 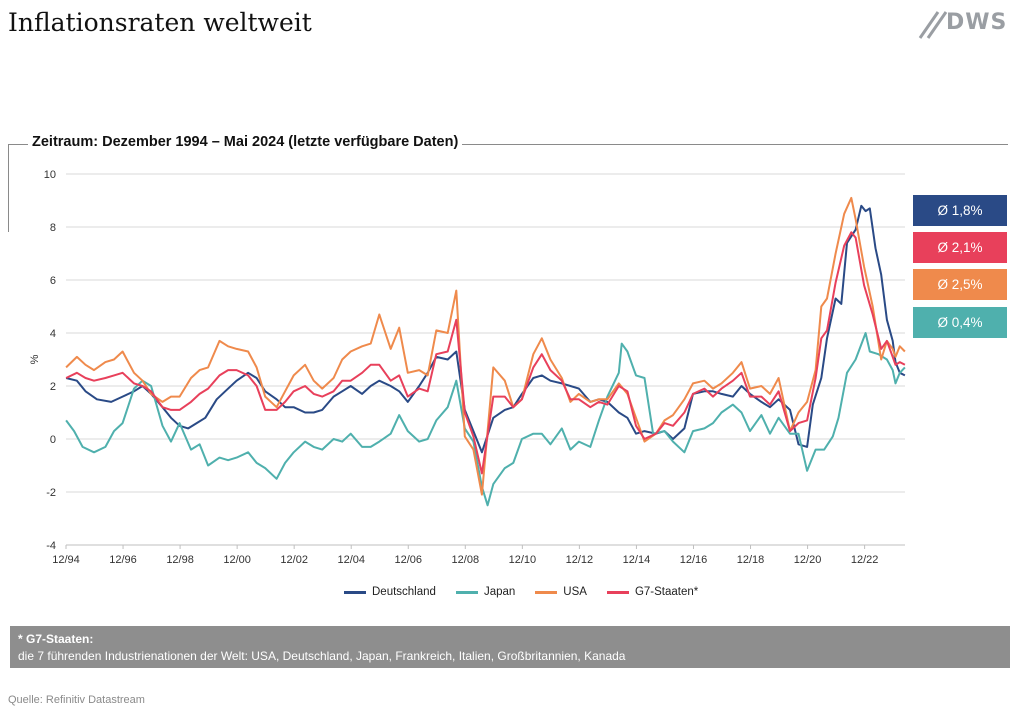 I want to click on x-tick-label: 12/96, so click(x=123, y=560).